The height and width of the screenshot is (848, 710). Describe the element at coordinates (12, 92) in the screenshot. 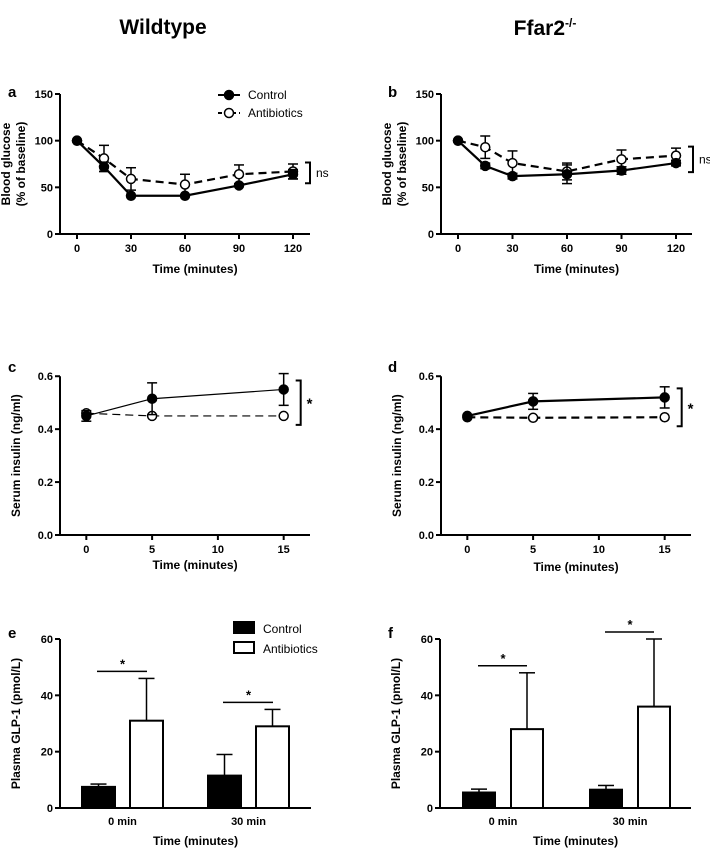

I see `panel-letter: a` at that location.